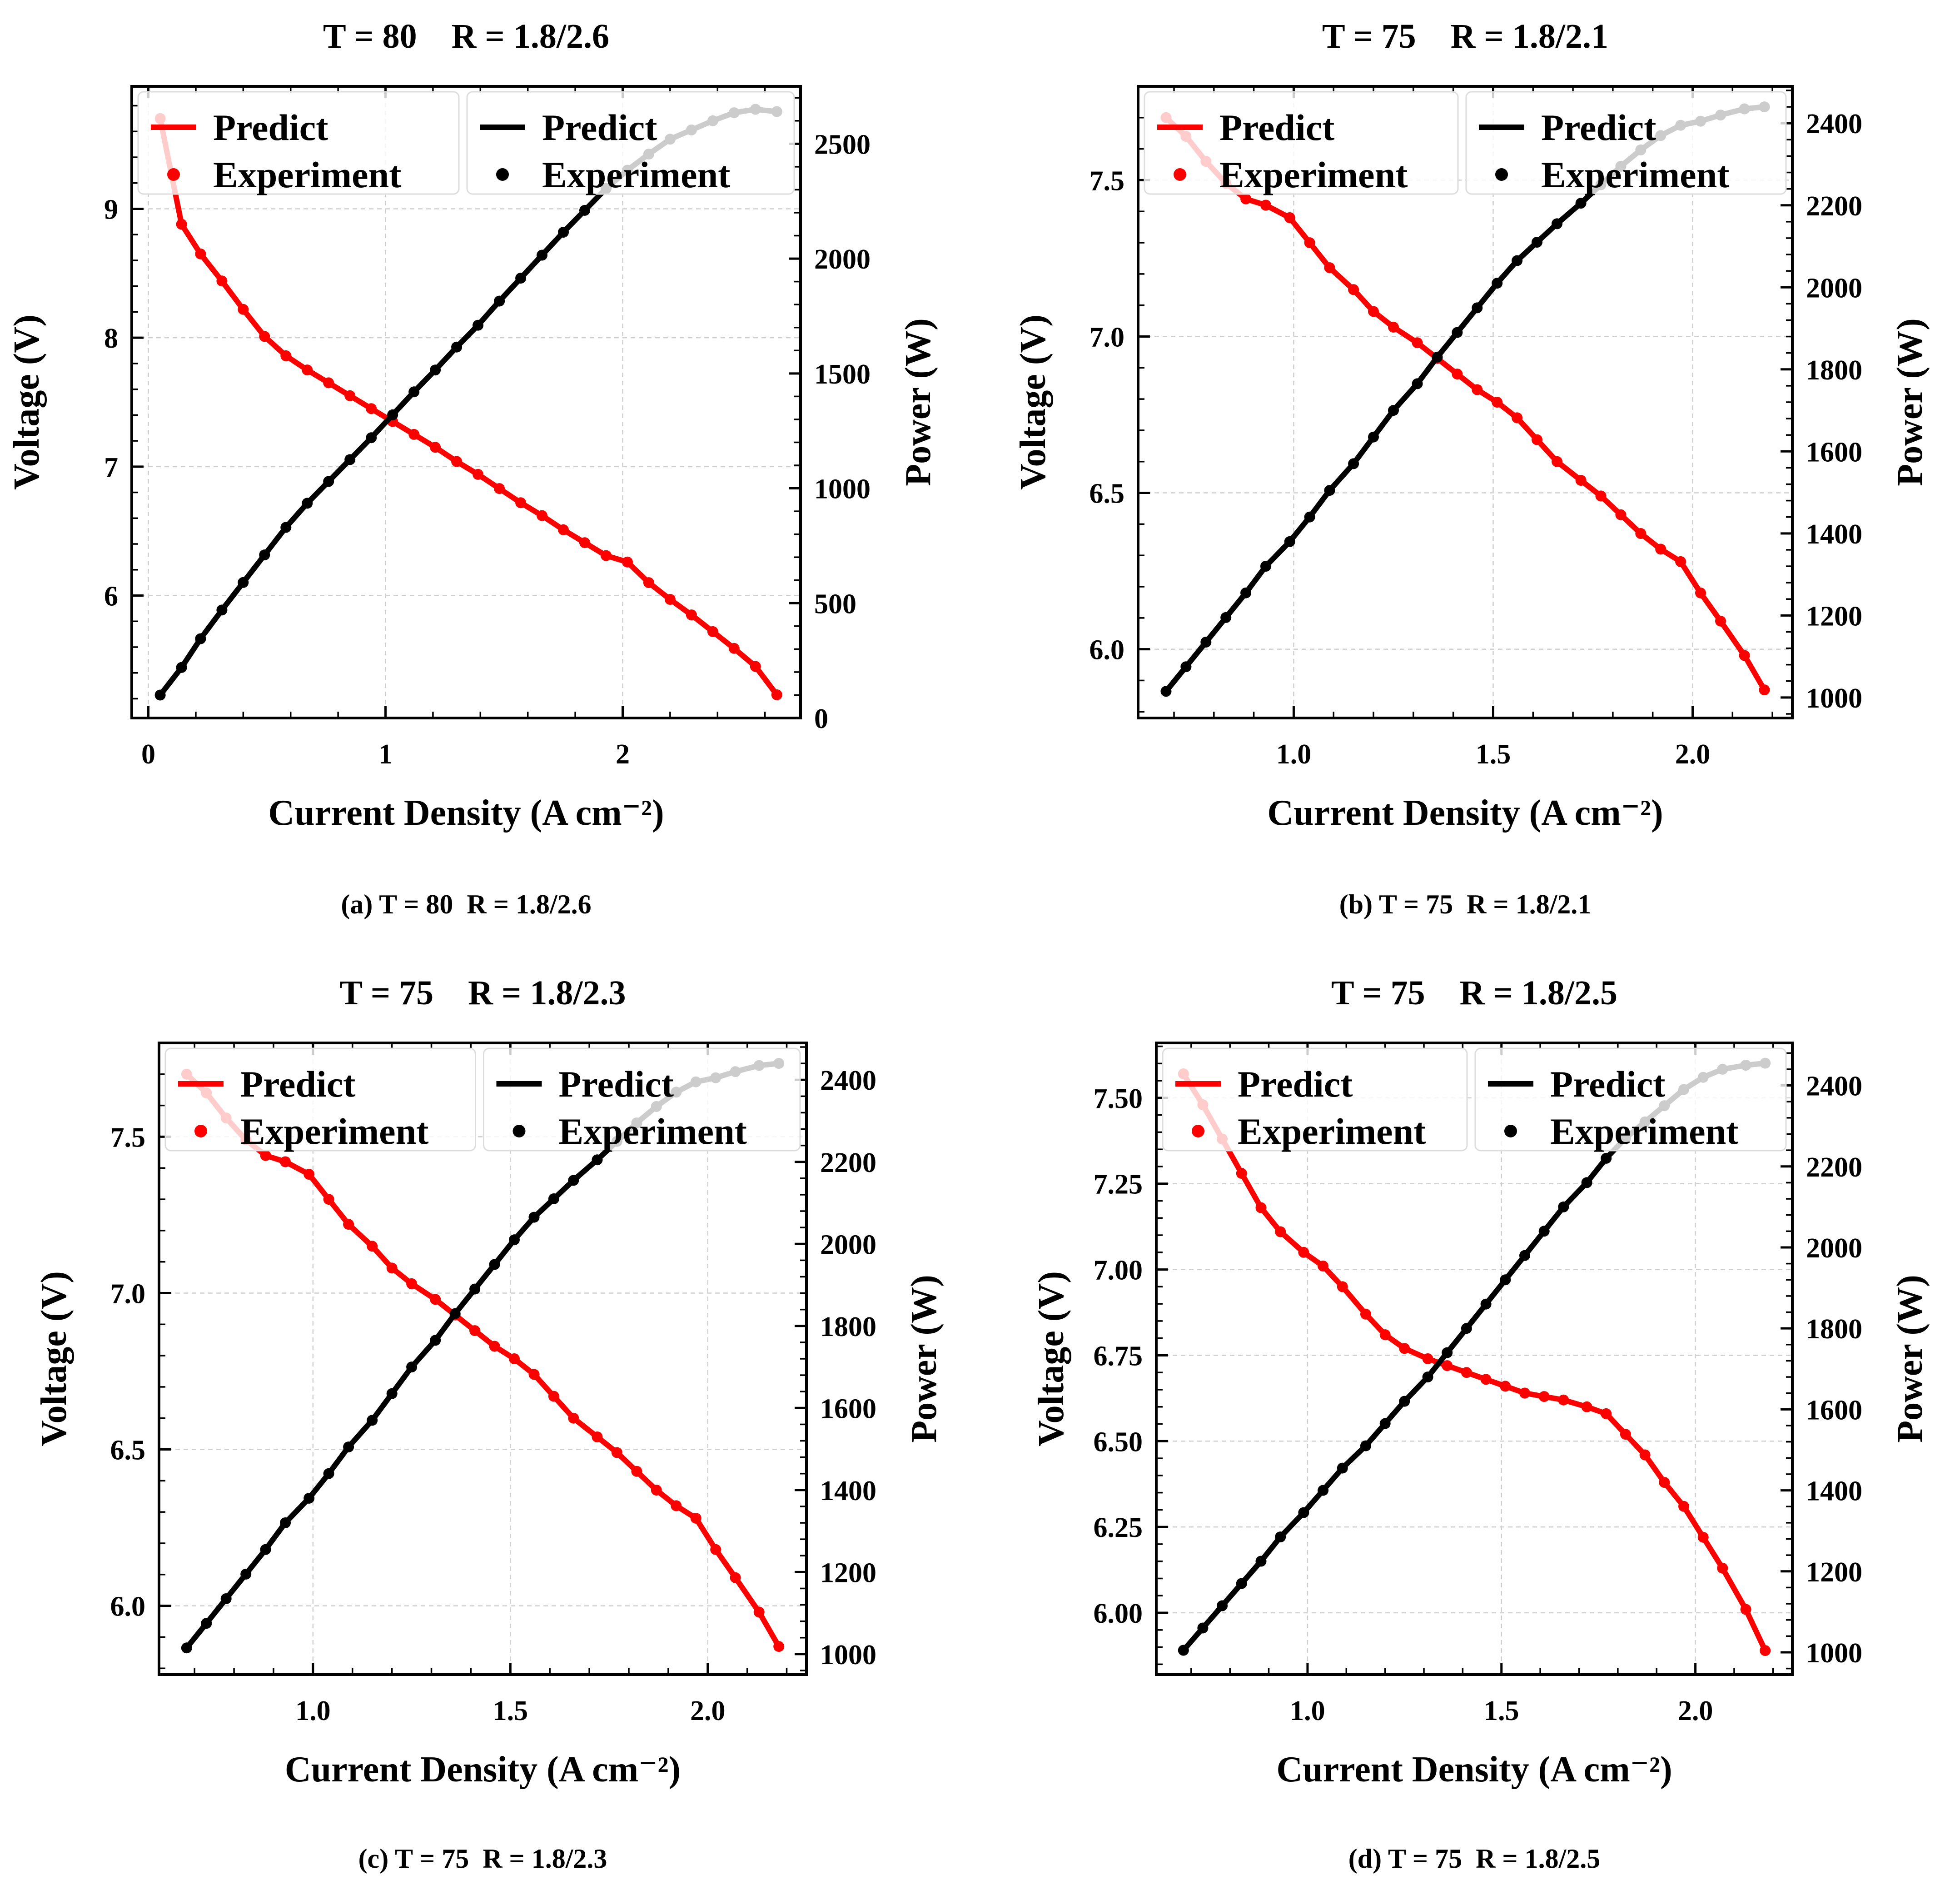 This screenshot has width=1960, height=1885. Describe the element at coordinates (1834, 206) in the screenshot. I see `y-right-tick-label: 2200` at that location.